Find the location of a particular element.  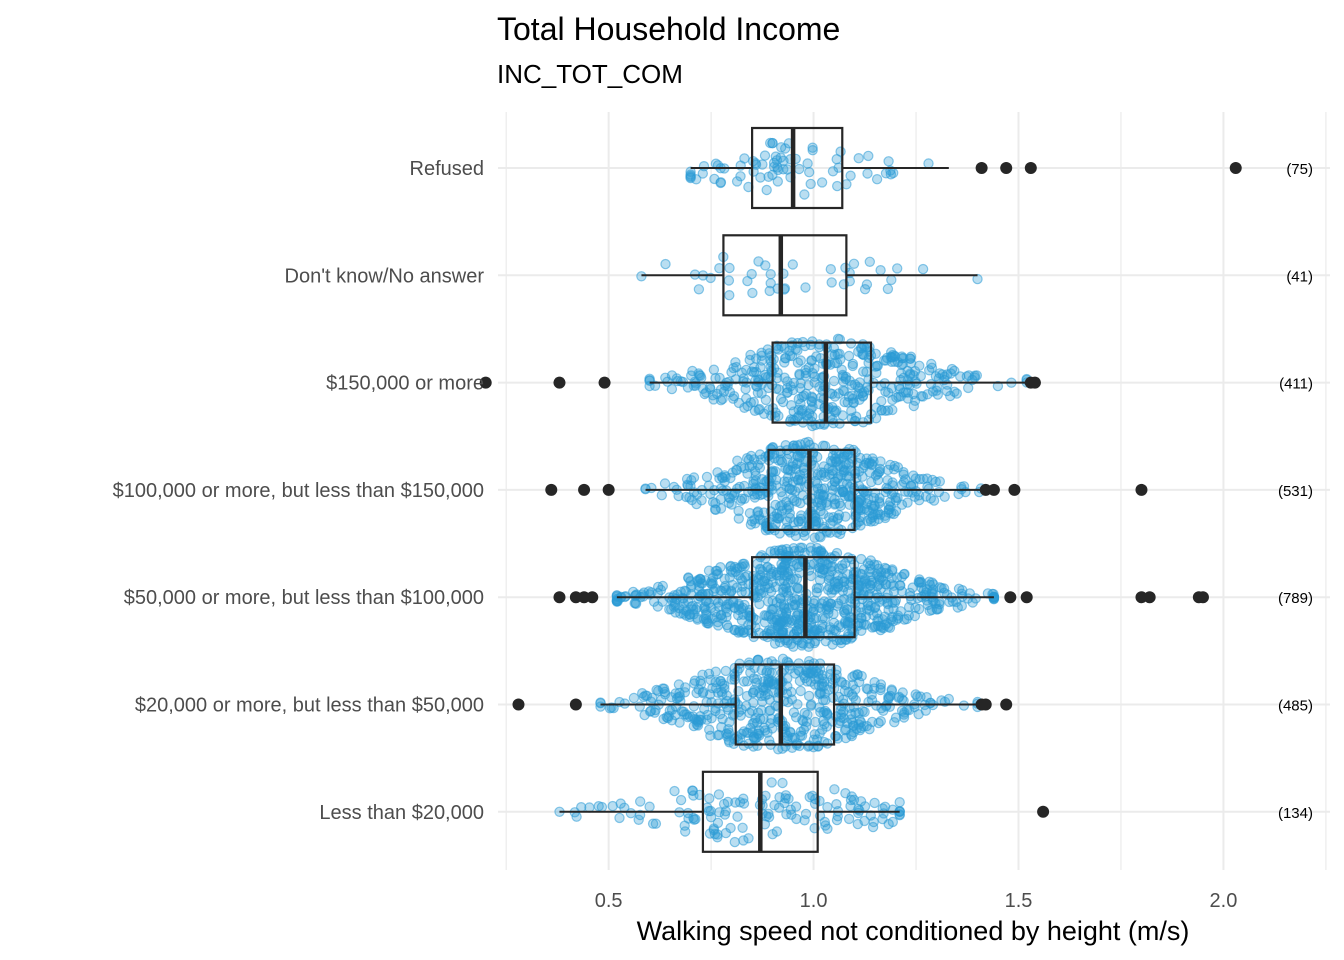

count-label: (531) is located at coordinates (1295, 491).